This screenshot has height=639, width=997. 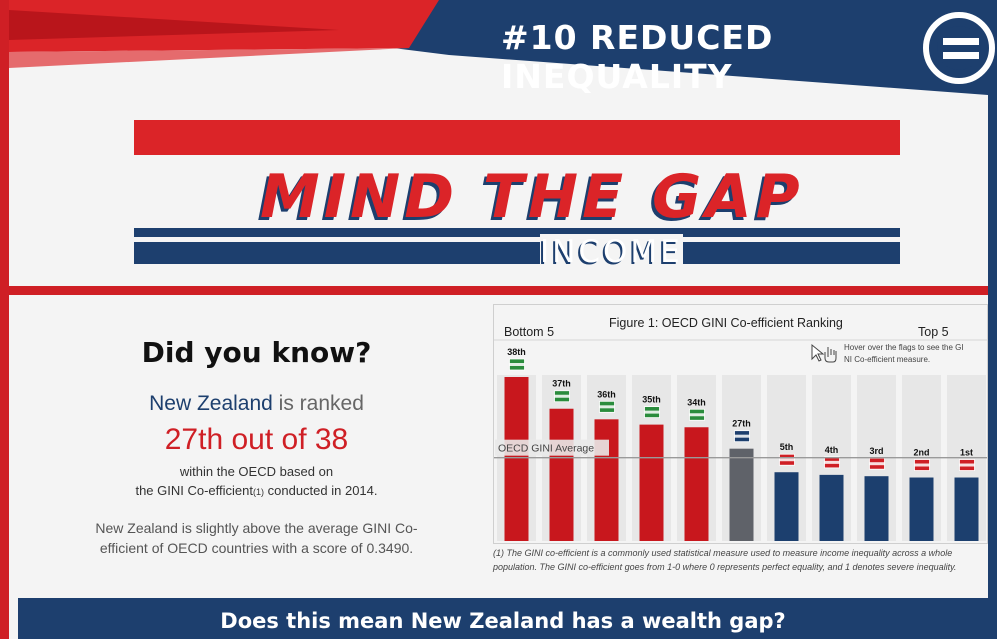 I want to click on average-label-bg, so click(x=552, y=447).